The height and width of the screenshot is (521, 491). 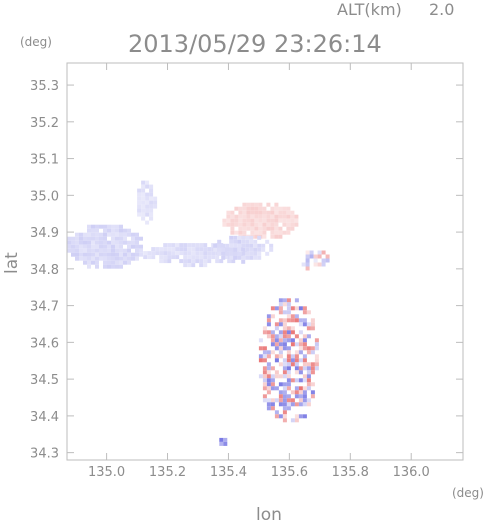 I want to click on y-tick-label: 35.1, so click(x=44, y=160).